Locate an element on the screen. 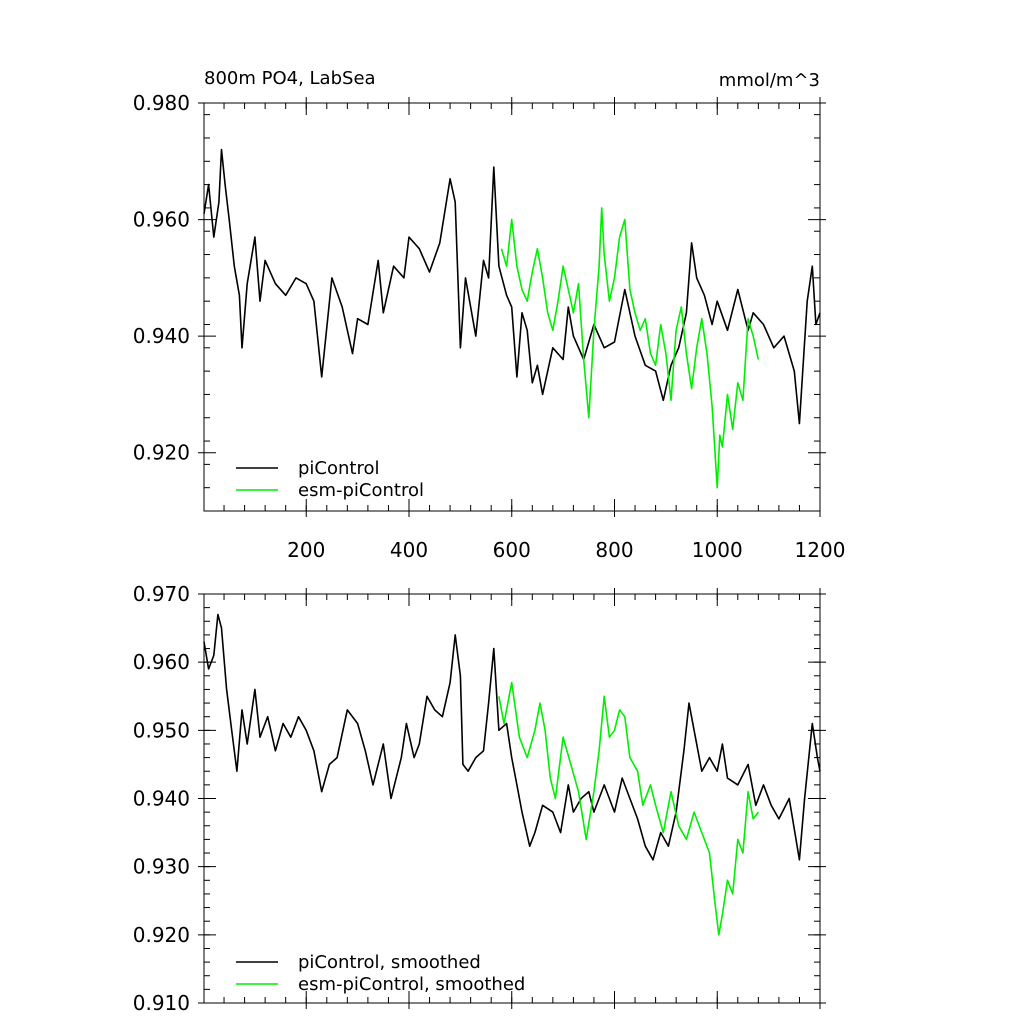 The image size is (1024, 1024). legend-label-esm-picontrol: esm-piControl is located at coordinates (361, 490).